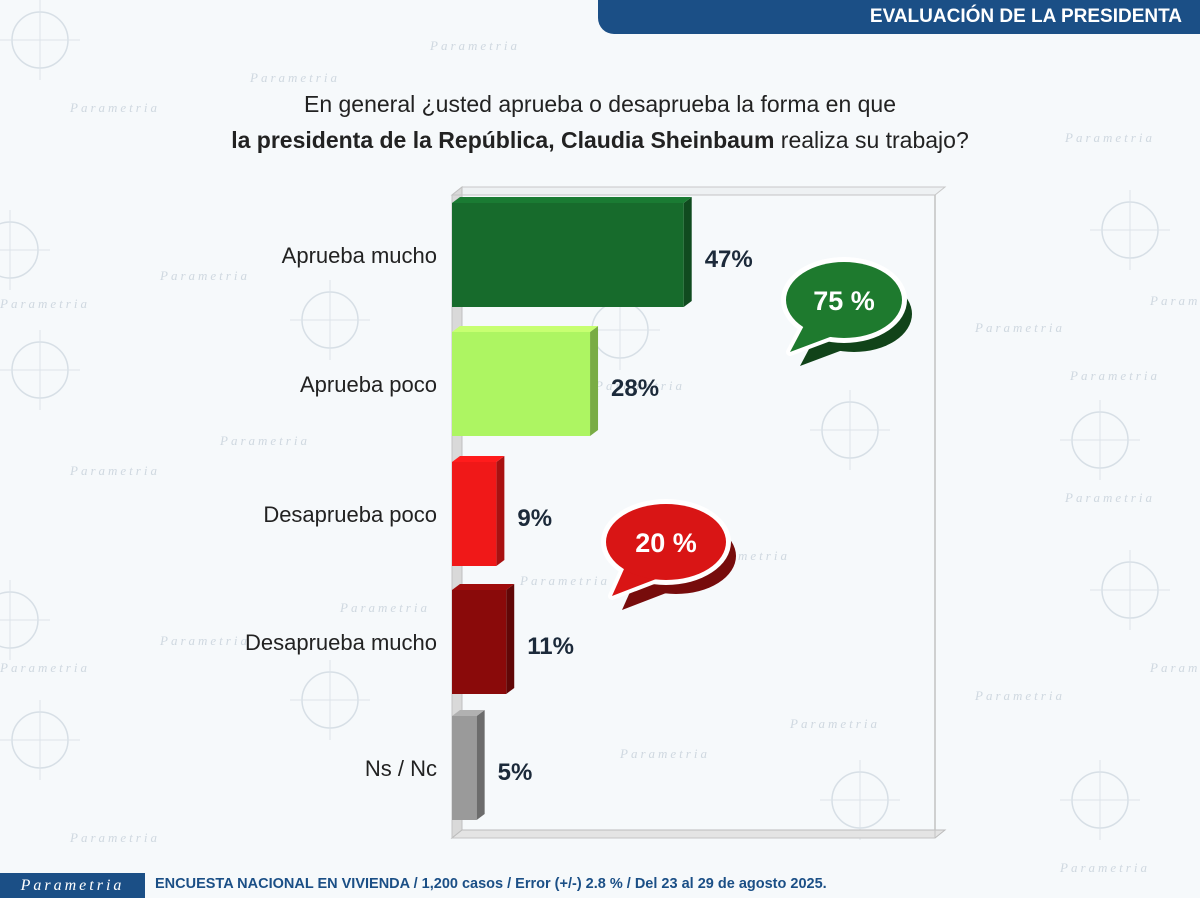 This screenshot has width=1200, height=898. What do you see at coordinates (814, 335) in the screenshot?
I see `bubble-tail` at bounding box center [814, 335].